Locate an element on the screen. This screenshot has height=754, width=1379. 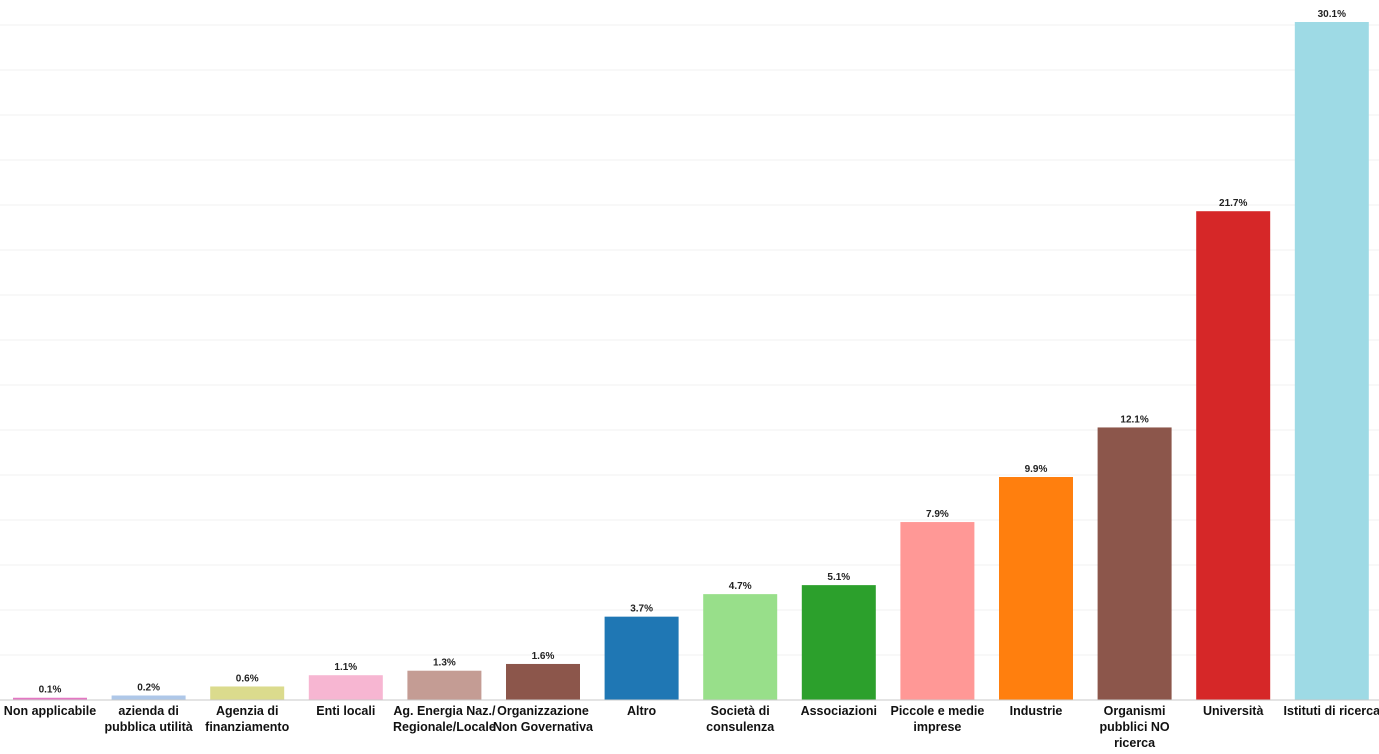
category-label: Altro is located at coordinates (642, 711).